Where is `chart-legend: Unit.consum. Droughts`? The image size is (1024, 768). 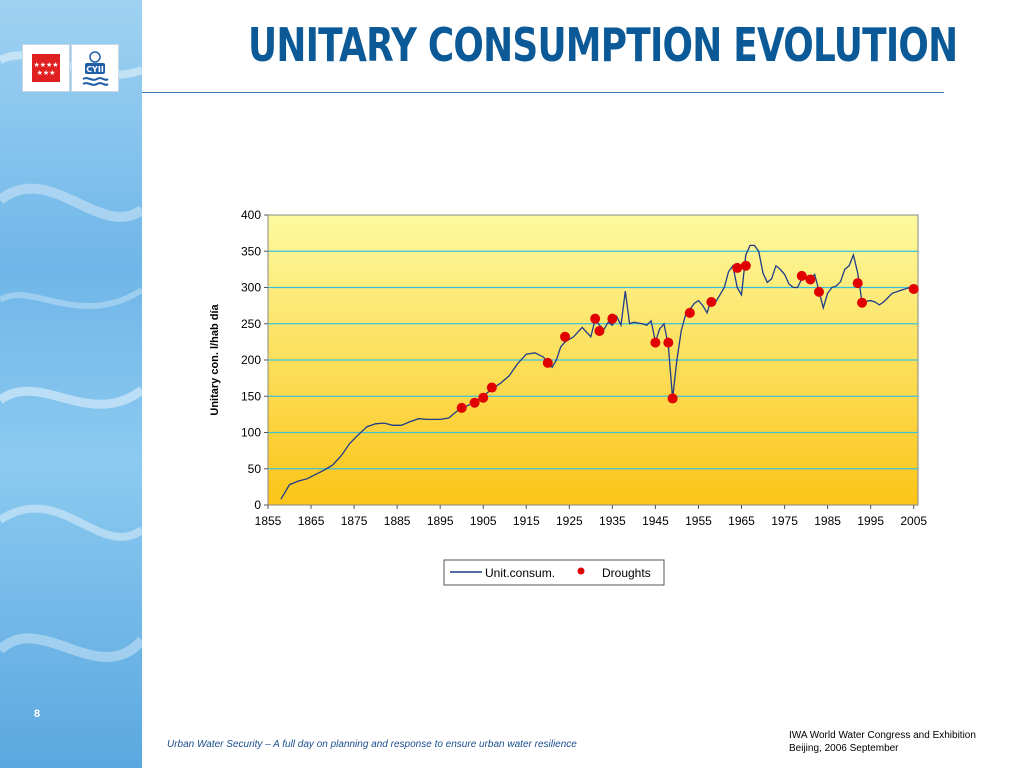 chart-legend: Unit.consum. Droughts is located at coordinates (554, 572).